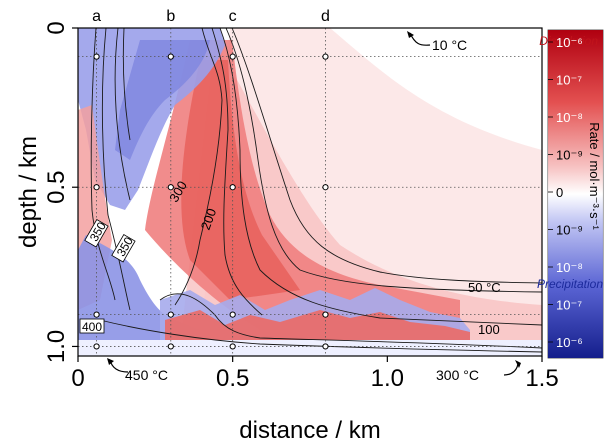 This screenshot has width=605, height=443. I want to click on colorbar-ticks: 10⁻⁶ 10⁻⁷ 10⁻⁸ 10⁻⁹ 0 10⁻⁹ 10⁻⁸ 10⁻⁷ 10⁻⁶, so click(565, 192).